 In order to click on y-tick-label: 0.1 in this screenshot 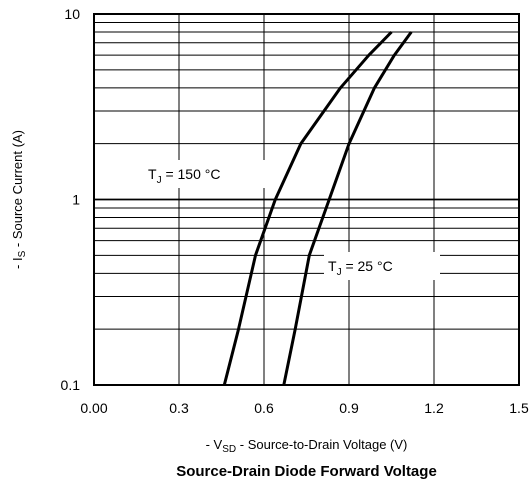, I will do `click(71, 385)`.